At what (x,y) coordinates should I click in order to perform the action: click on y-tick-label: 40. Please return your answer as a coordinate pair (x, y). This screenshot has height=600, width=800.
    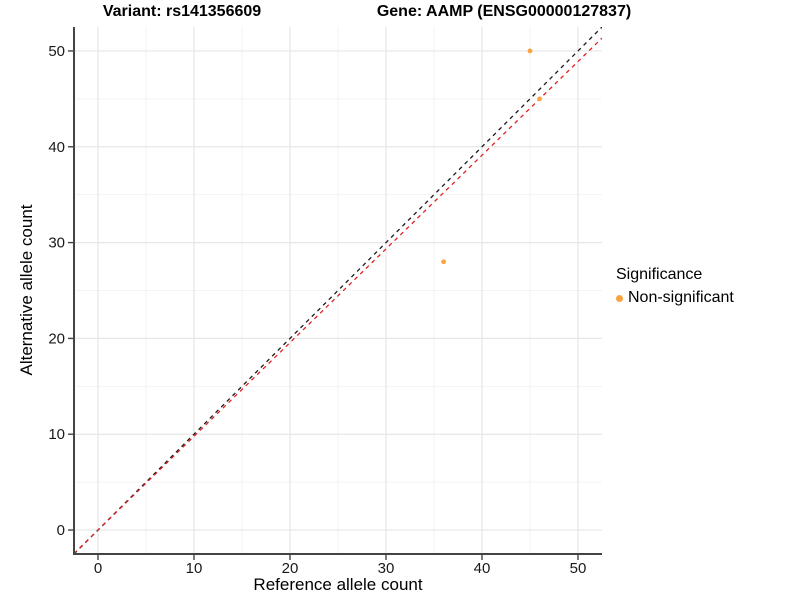
    Looking at the image, I should click on (56, 147).